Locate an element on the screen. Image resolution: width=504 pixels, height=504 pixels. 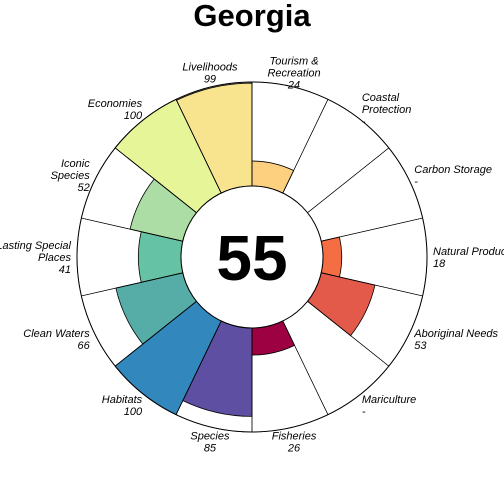
petal-value-3: 26 is located at coordinates (294, 448).